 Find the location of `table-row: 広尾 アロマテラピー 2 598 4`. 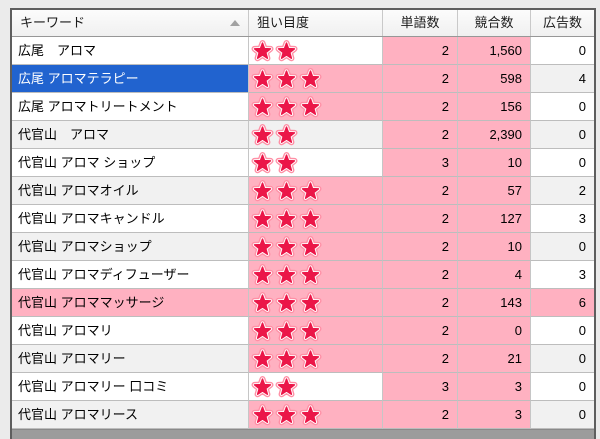

table-row: 広尾 アロマテラピー 2 598 4 is located at coordinates (303, 79).